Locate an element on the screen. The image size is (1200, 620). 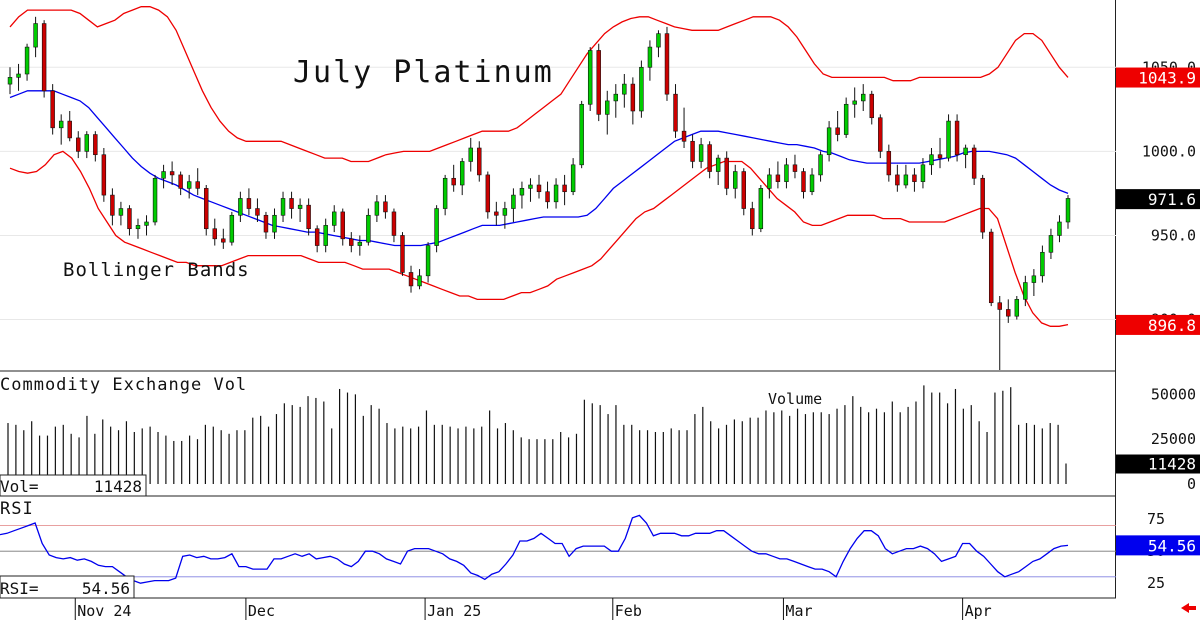
rsi-panel-title: RSI is located at coordinates (17, 509).